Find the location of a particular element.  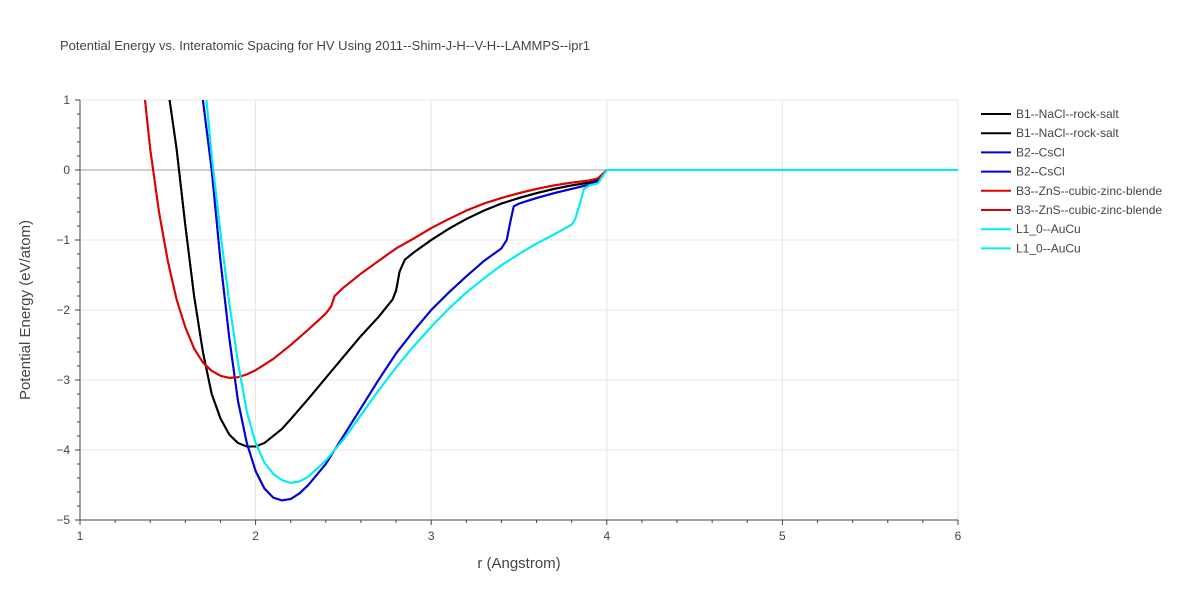

x-axis-label: r (Angstrom) is located at coordinates (518, 563).